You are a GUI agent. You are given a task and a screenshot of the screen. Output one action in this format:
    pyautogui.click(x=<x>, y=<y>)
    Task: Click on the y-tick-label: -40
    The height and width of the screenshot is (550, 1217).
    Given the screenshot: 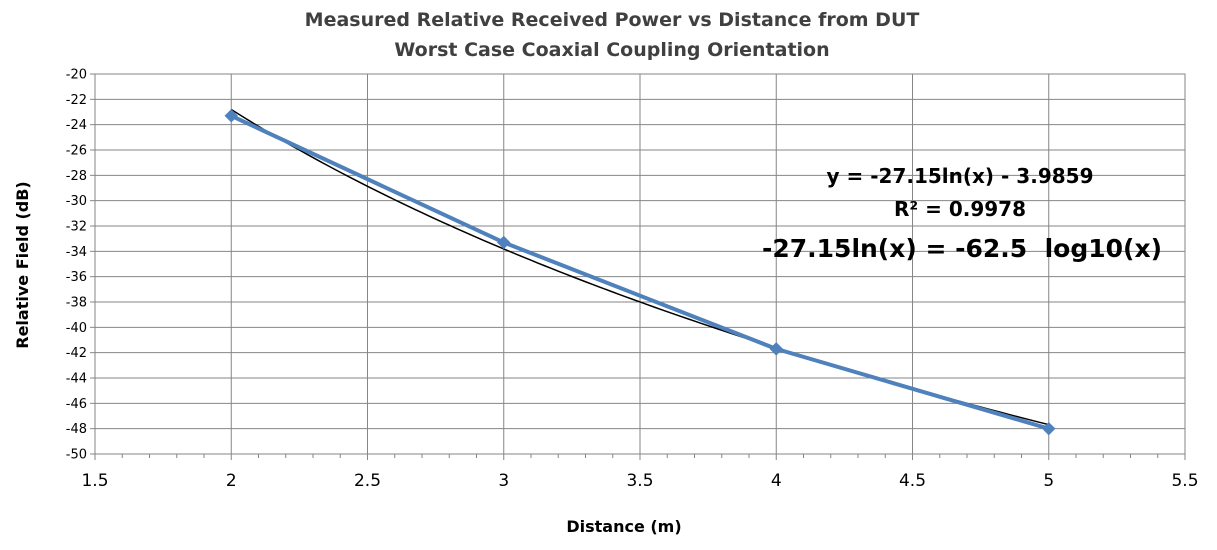 What is the action you would take?
    pyautogui.click(x=76, y=328)
    